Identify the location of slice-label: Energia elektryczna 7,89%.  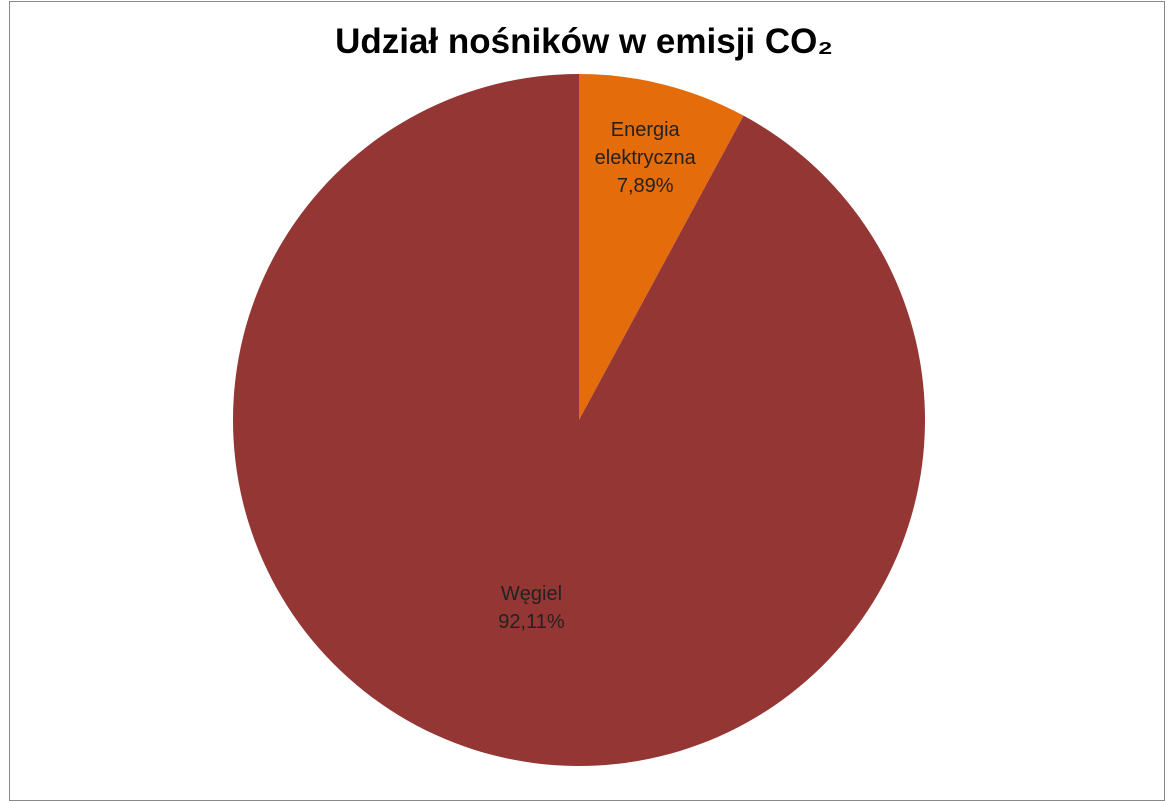
(645, 158).